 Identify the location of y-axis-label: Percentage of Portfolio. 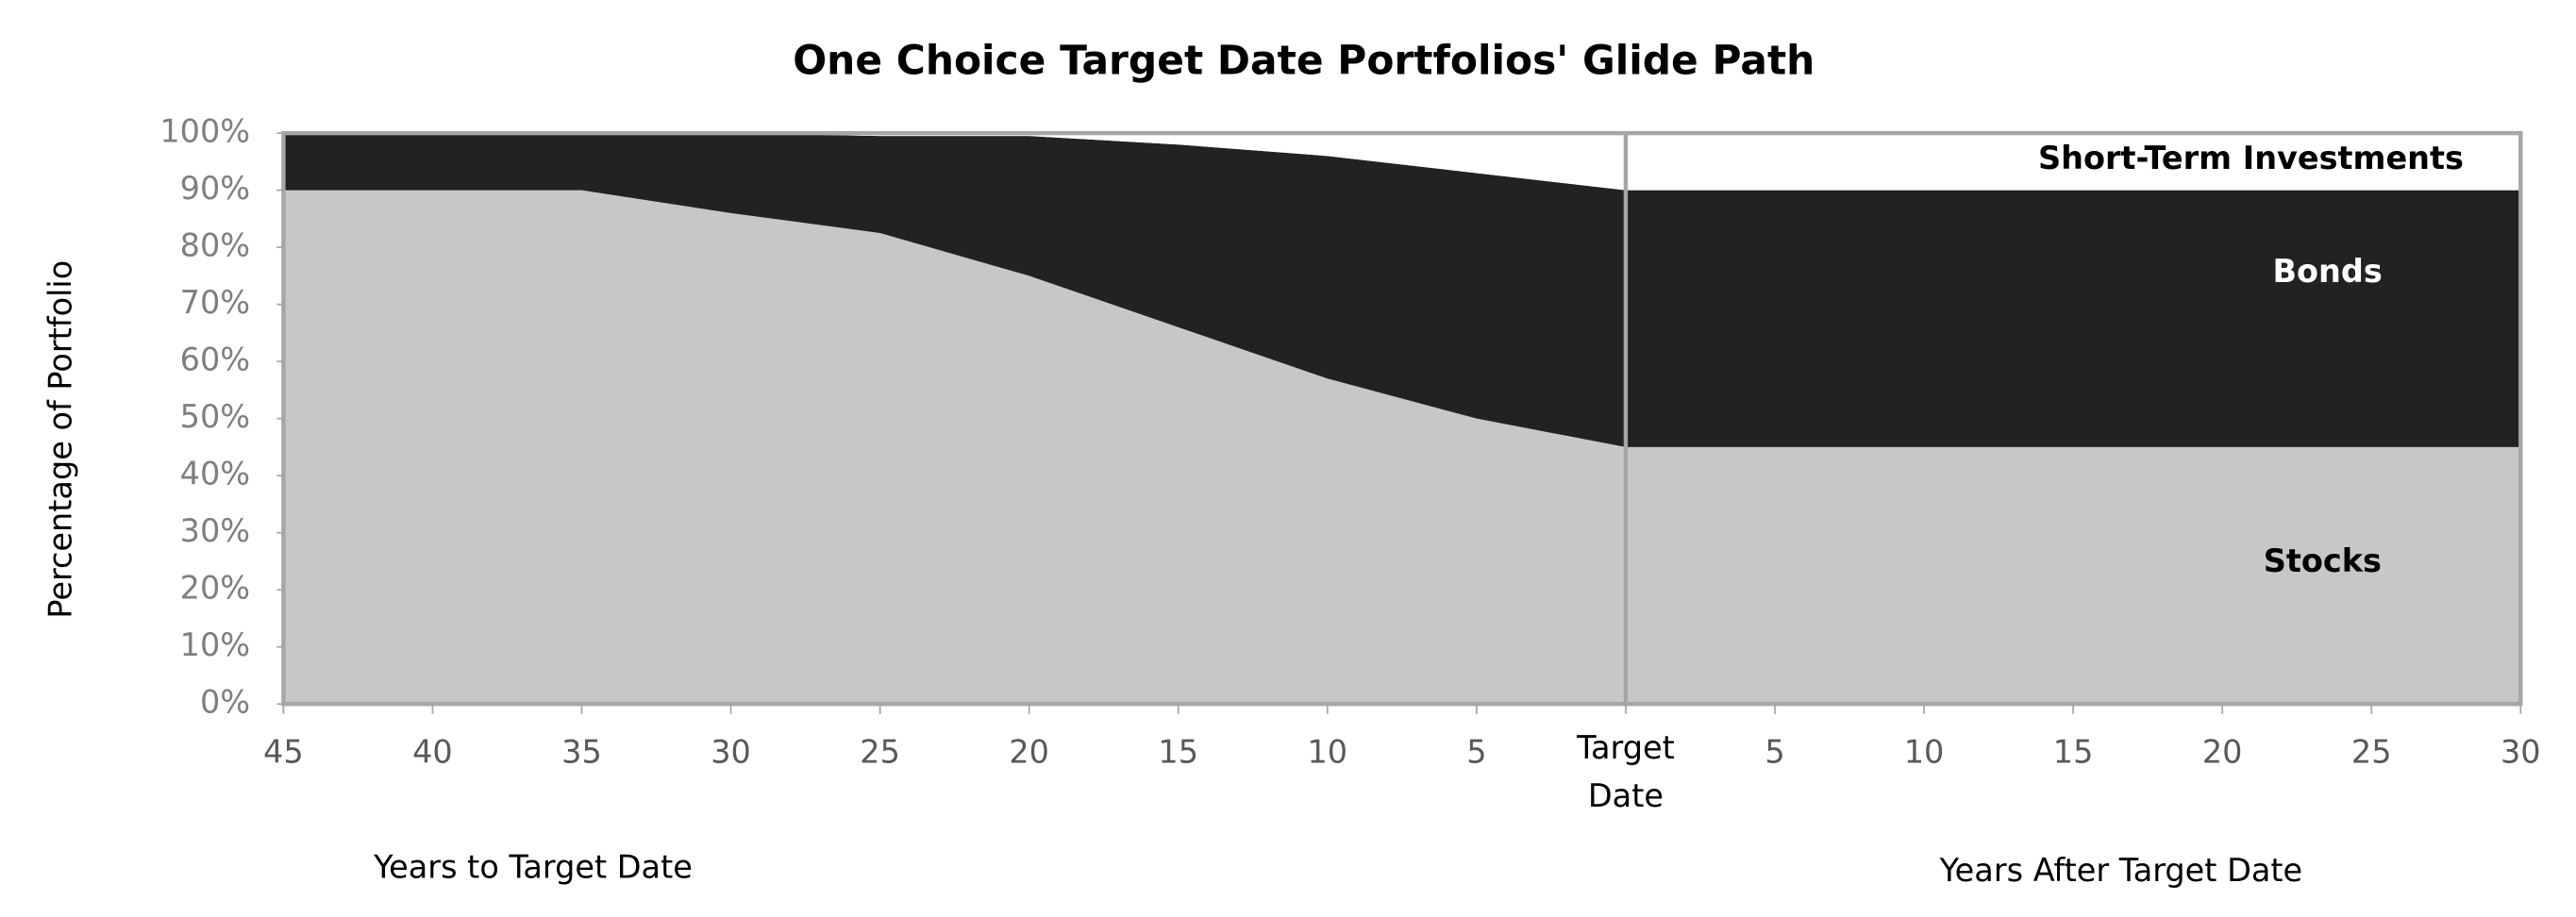
(60, 439).